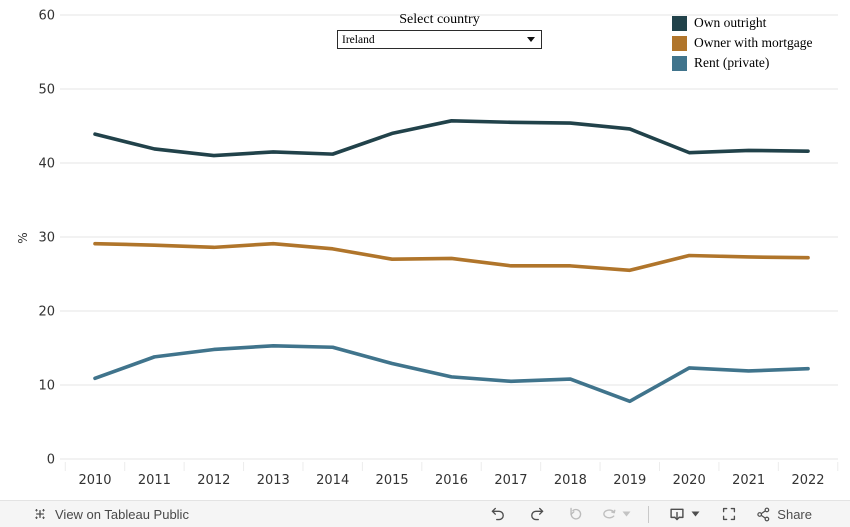 Image resolution: width=850 pixels, height=527 pixels. Describe the element at coordinates (392, 480) in the screenshot. I see `svg-text: 2015` at that location.